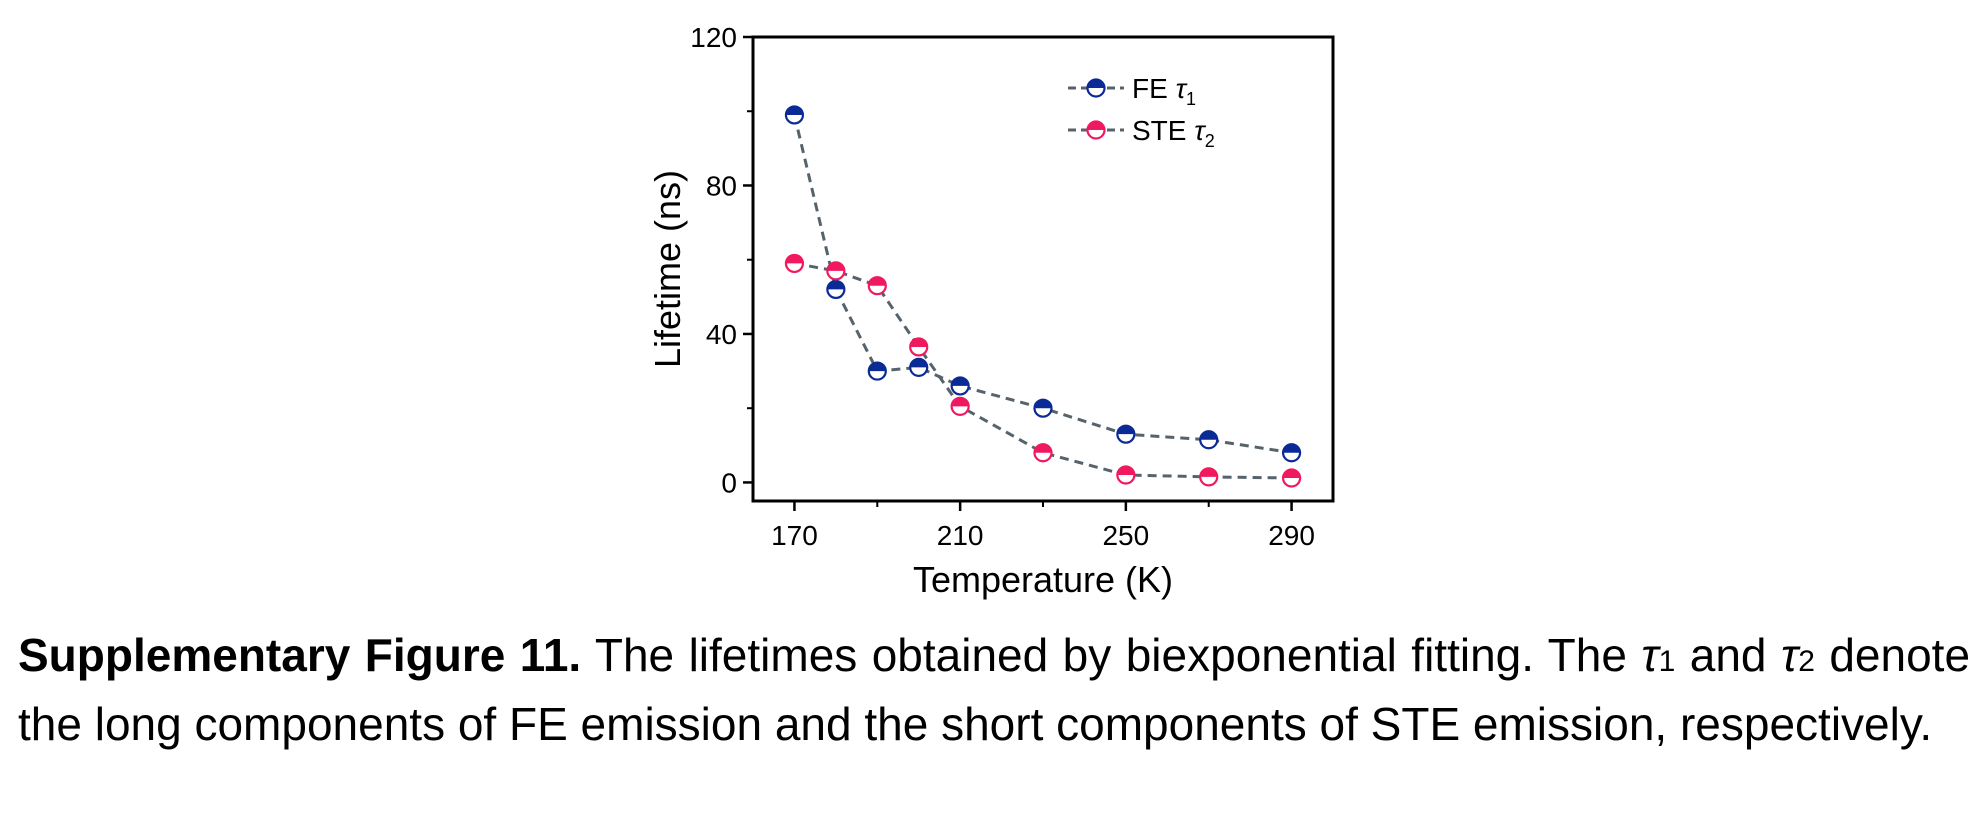 The width and height of the screenshot is (1986, 830). Describe the element at coordinates (1658, 655) in the screenshot. I see `caption-tau1: τ1` at that location.